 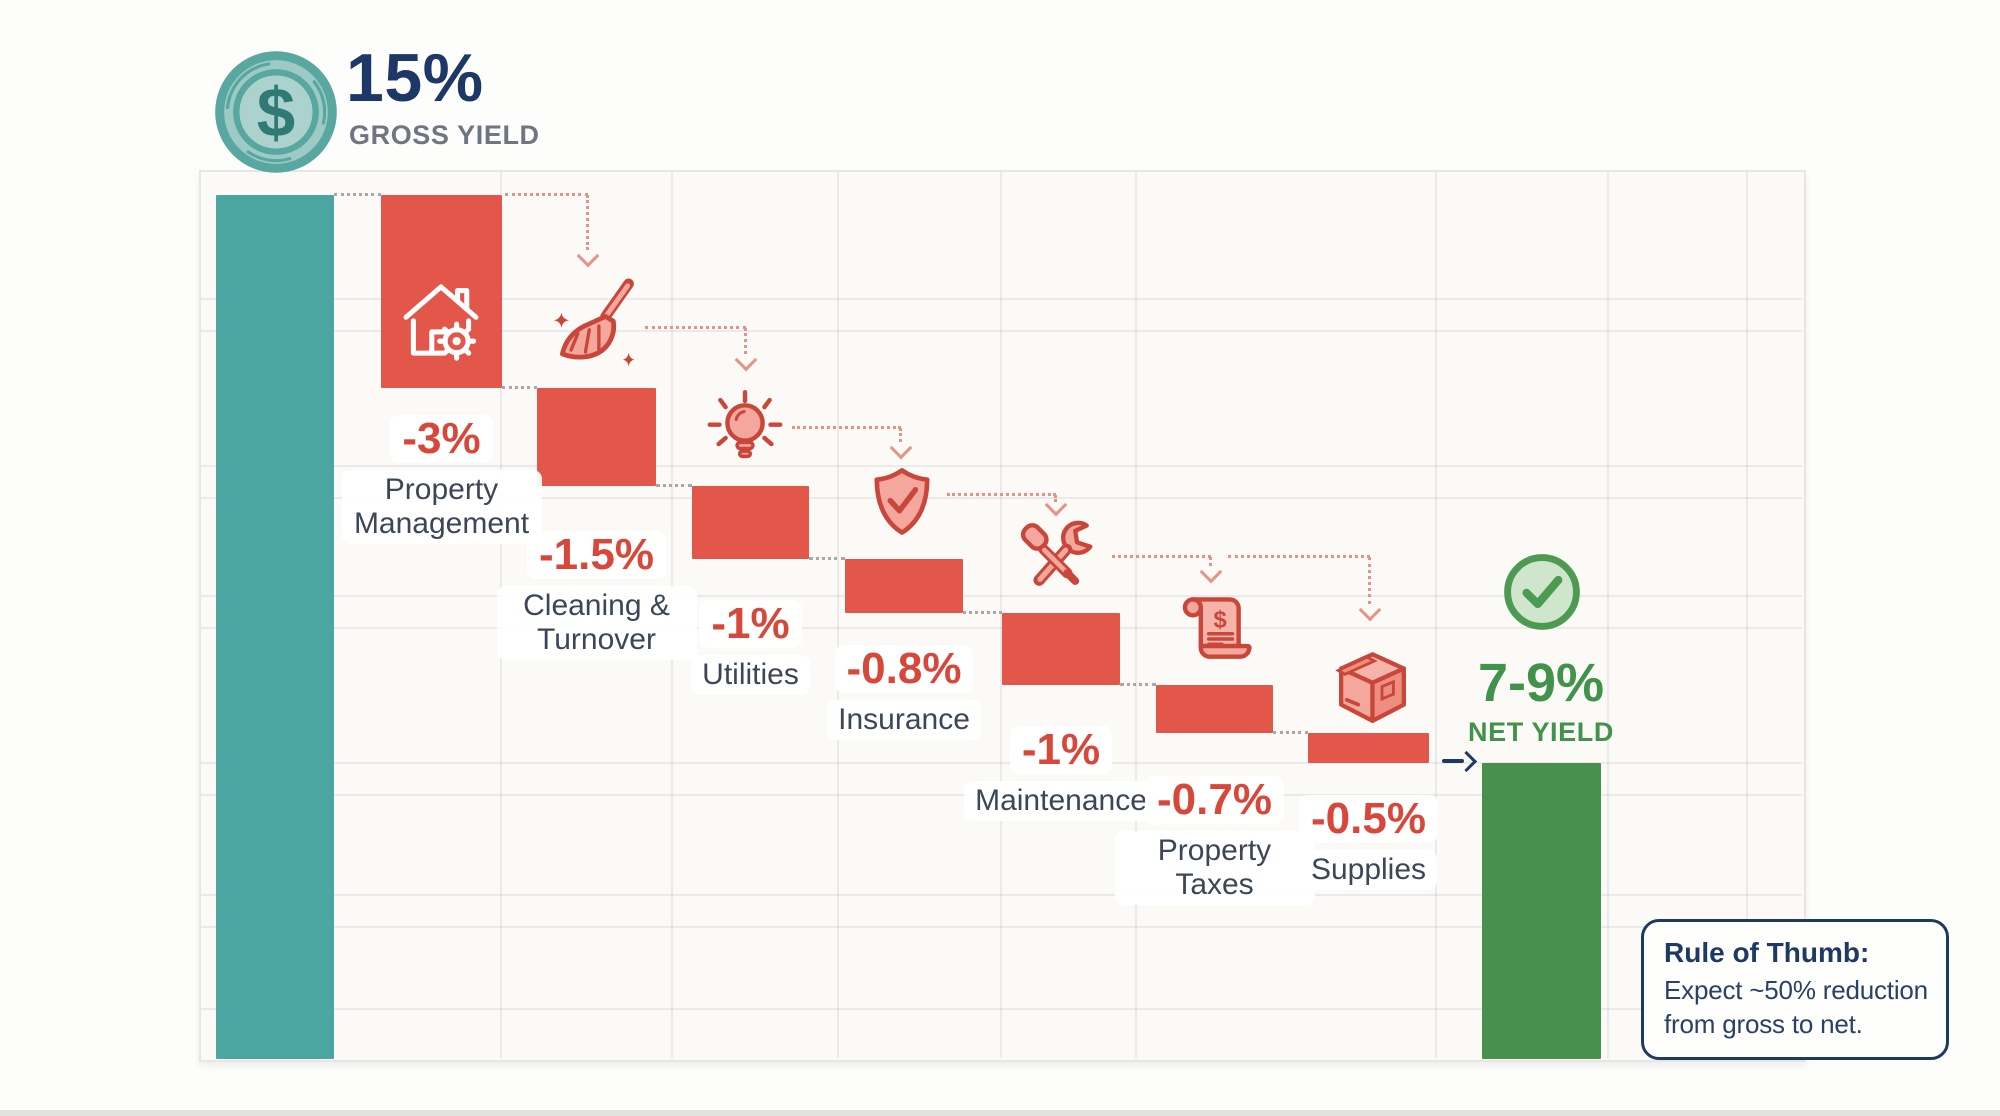 What do you see at coordinates (902, 504) in the screenshot?
I see `shield-check-icon` at bounding box center [902, 504].